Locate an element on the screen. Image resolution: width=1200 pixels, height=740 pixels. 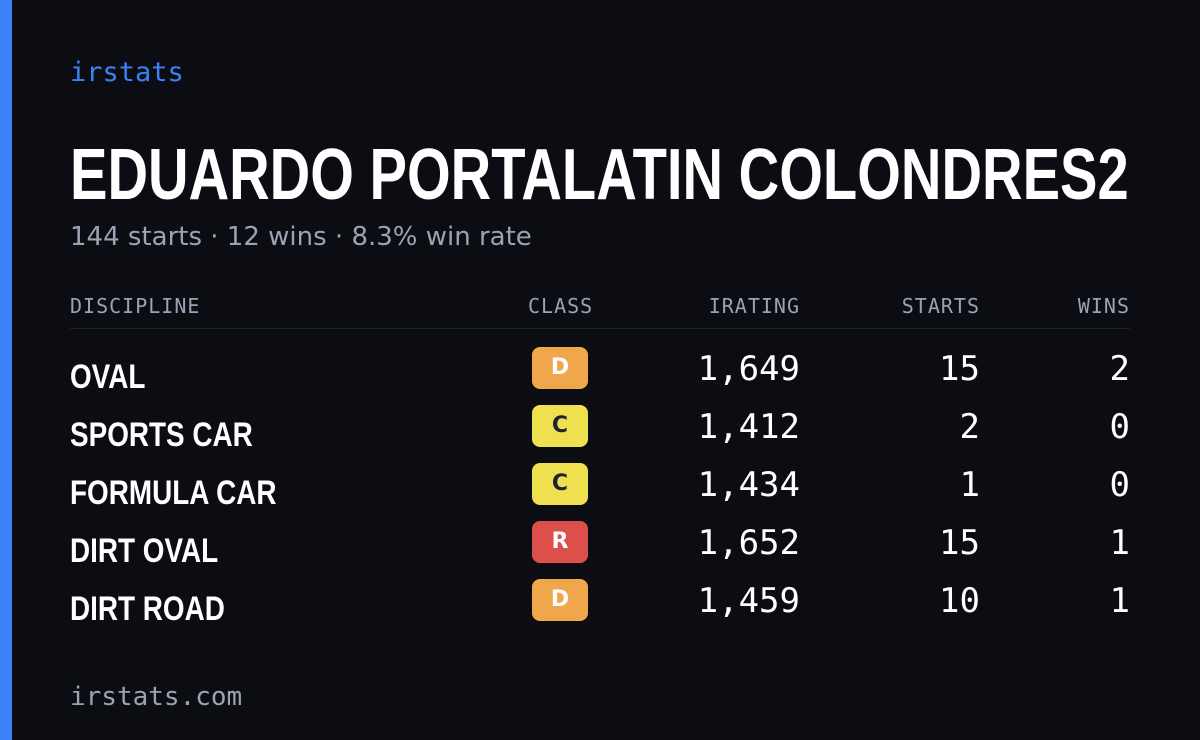
discipline-name: DIRT OVAL is located at coordinates (144, 551).